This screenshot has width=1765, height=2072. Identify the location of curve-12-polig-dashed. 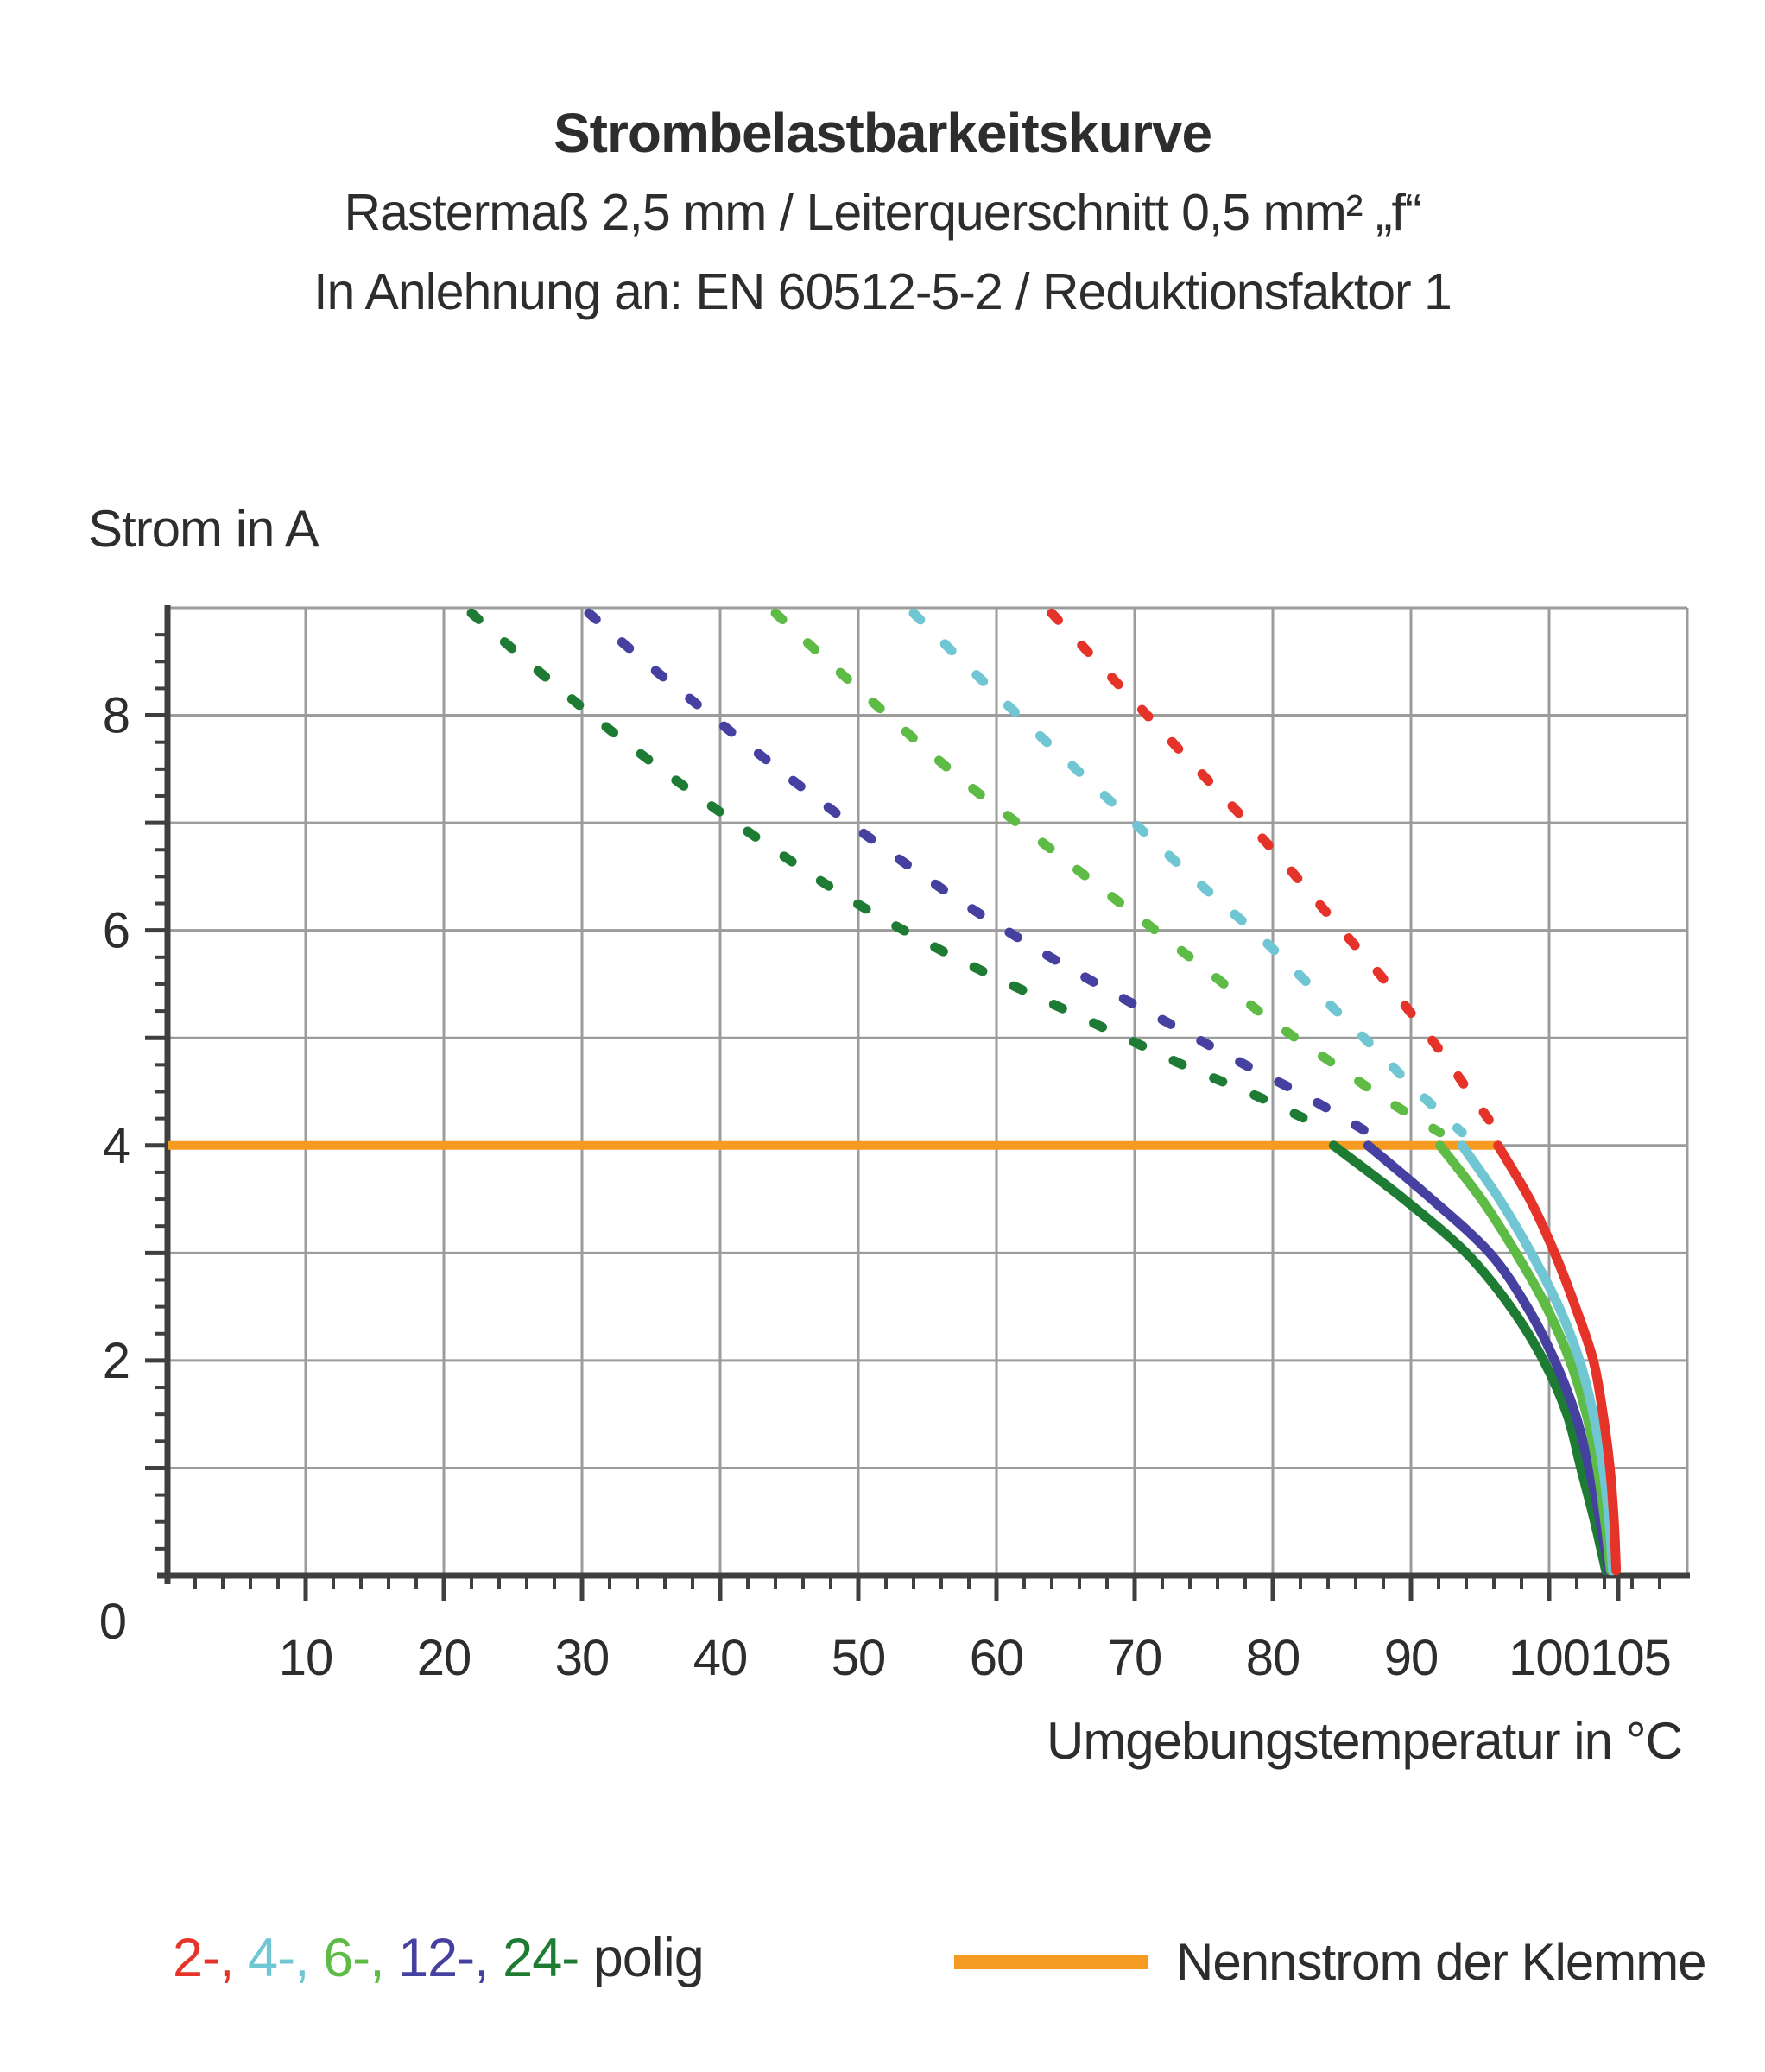
(978, 873).